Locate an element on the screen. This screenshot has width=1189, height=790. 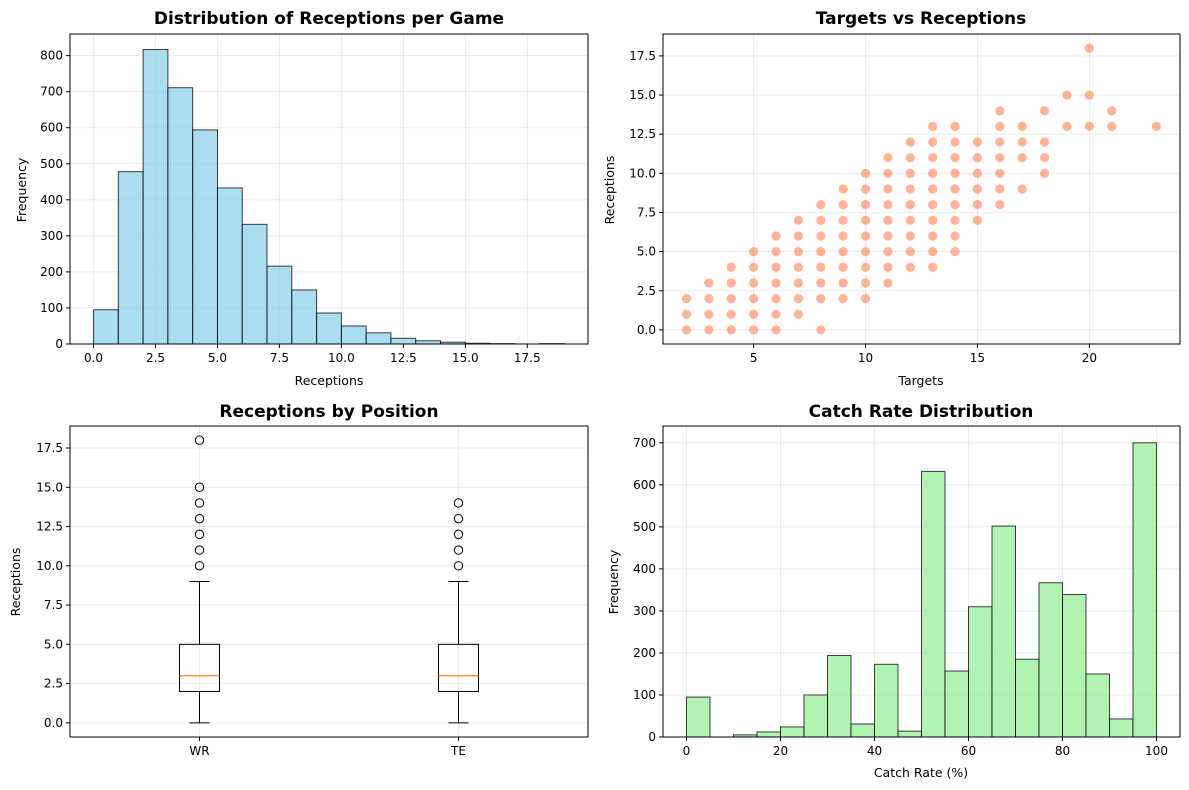
chart-title: Catch Rate Distribution is located at coordinates (921, 412).